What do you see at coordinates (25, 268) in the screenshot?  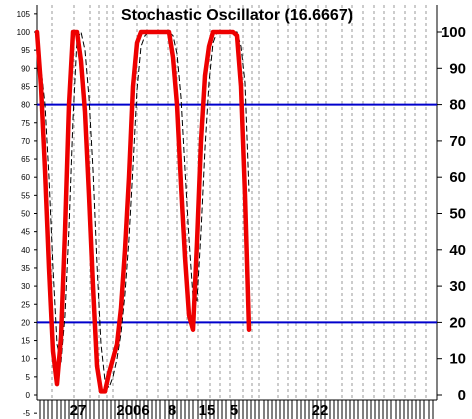 I see `left-tick-label: 35` at bounding box center [25, 268].